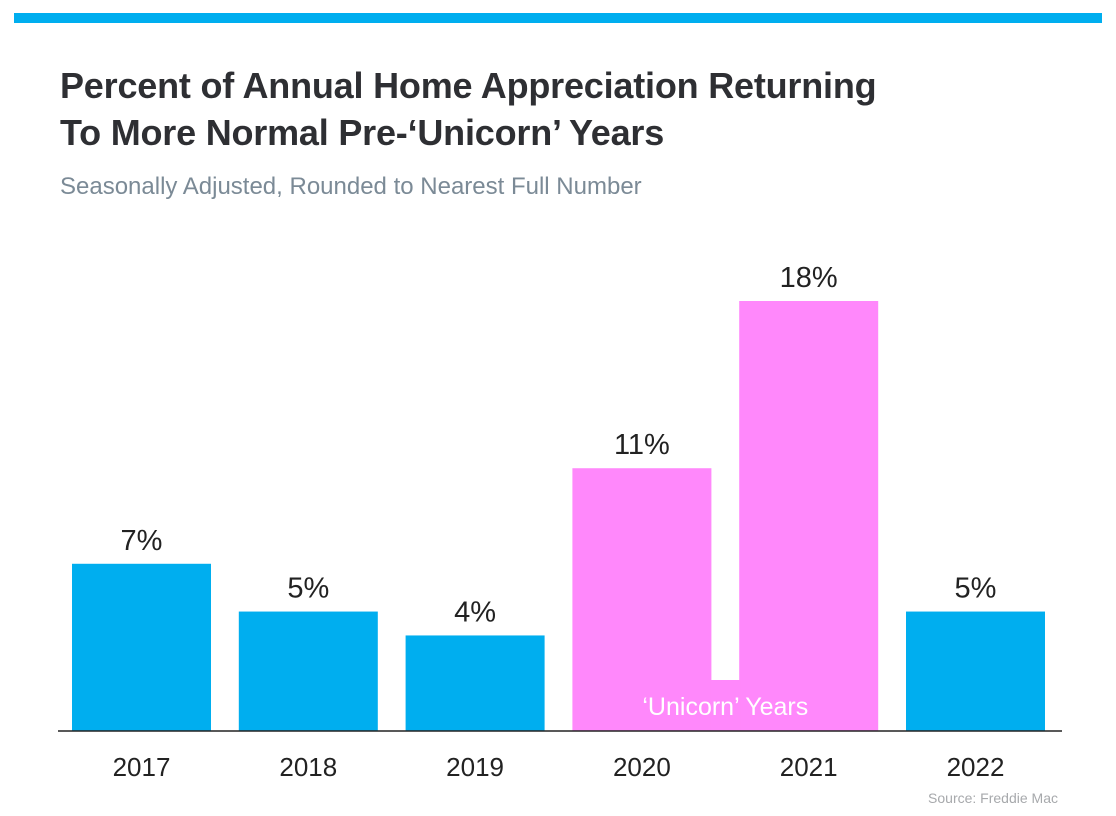 The image size is (1116, 816). Describe the element at coordinates (475, 767) in the screenshot. I see `x-tick-label-2019: 2019` at that location.